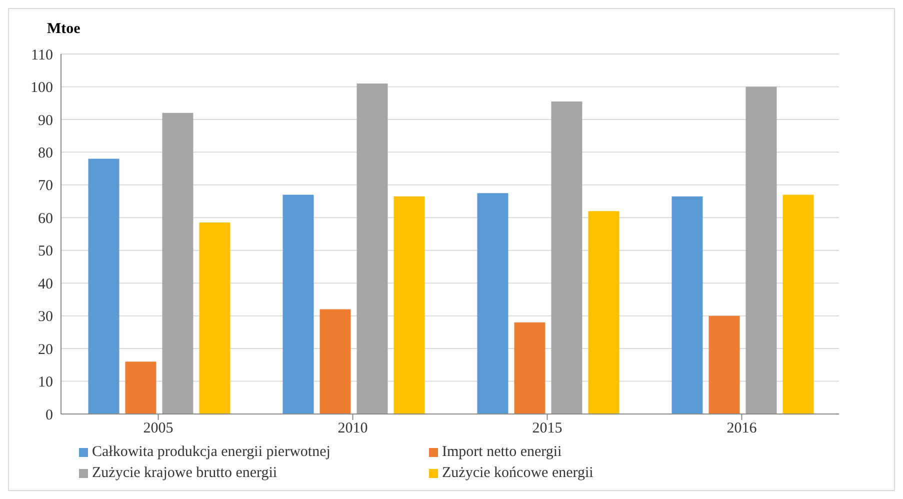  I want to click on x-tick-label: 2005, so click(158, 428).